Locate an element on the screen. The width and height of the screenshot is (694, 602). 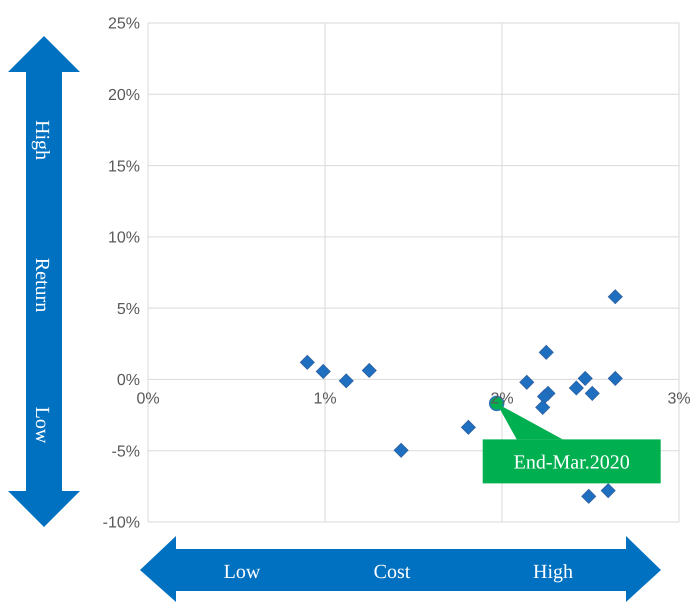
y-tick-label: 20% is located at coordinates (124, 95).